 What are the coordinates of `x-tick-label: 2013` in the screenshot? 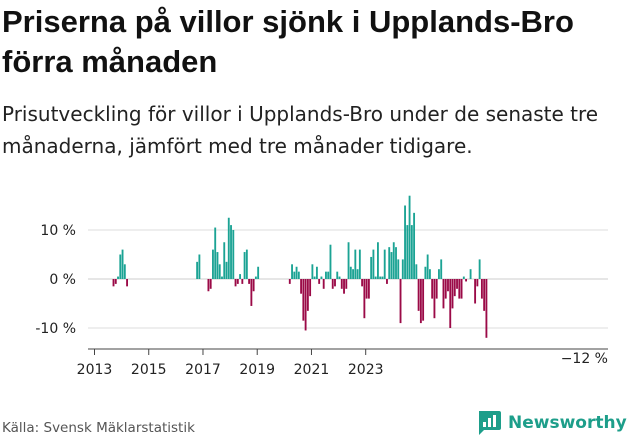 It's located at (95, 370).